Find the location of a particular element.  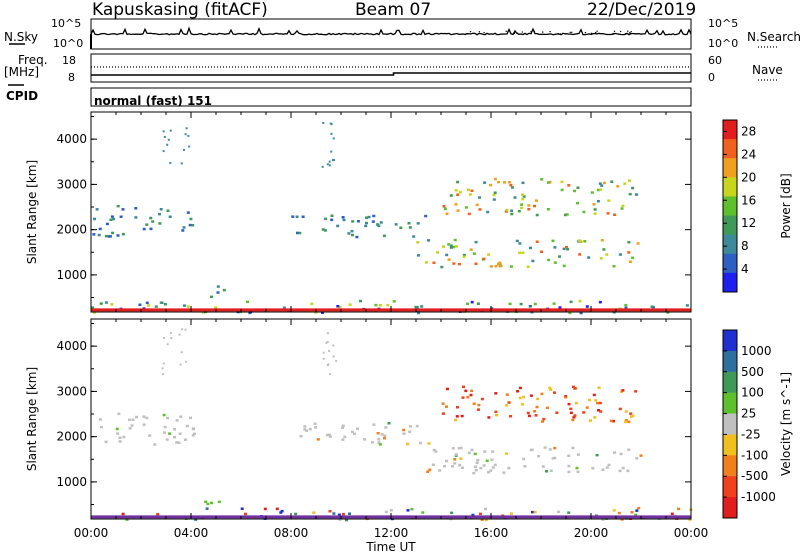

colorbar-tick-label: -25 is located at coordinates (751, 434).